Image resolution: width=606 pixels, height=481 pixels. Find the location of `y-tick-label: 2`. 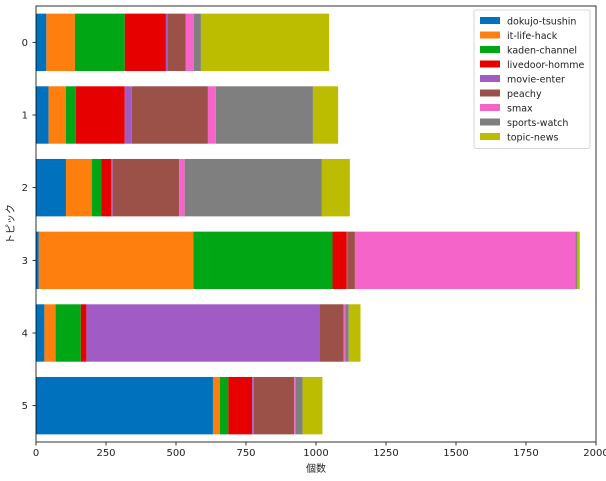

y-tick-label: 2 is located at coordinates (25, 188).